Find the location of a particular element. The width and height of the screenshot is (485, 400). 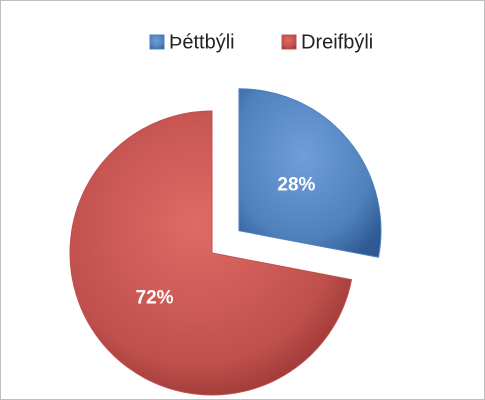

legend-label: Dreifbýli is located at coordinates (337, 42).